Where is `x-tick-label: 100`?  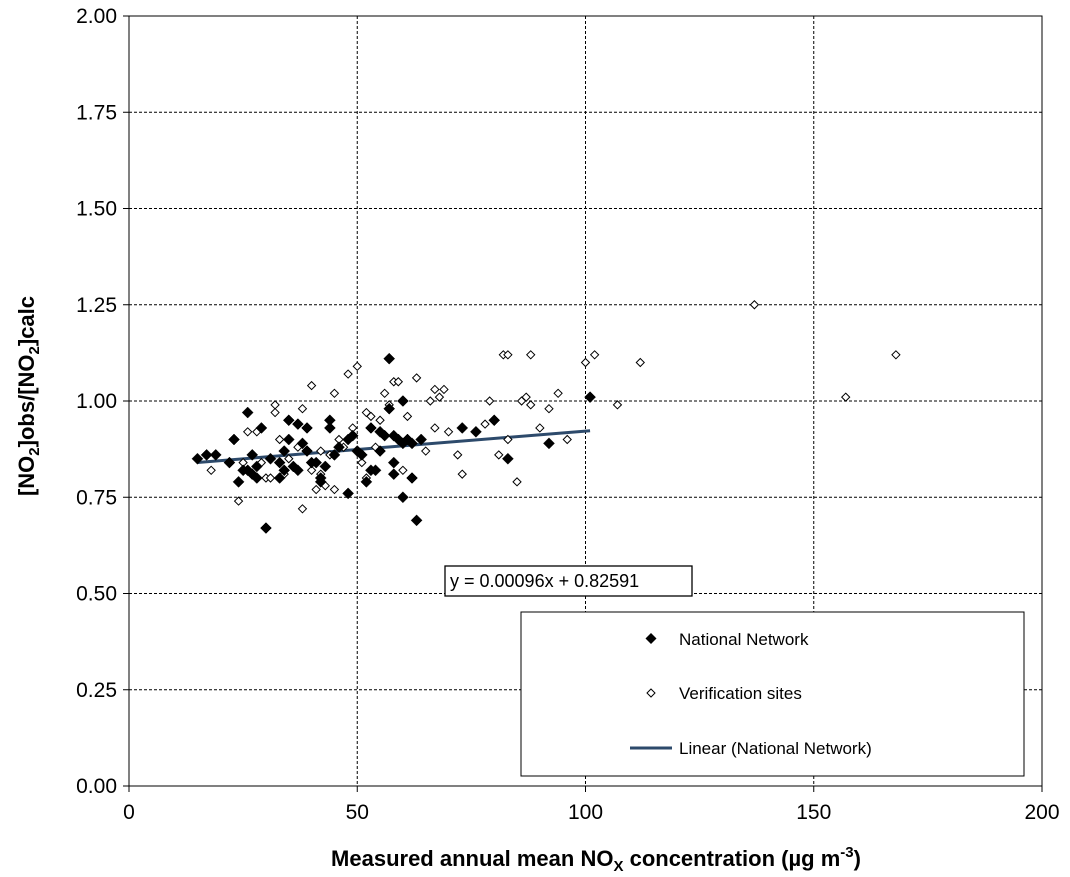 x-tick-label: 100 is located at coordinates (585, 812).